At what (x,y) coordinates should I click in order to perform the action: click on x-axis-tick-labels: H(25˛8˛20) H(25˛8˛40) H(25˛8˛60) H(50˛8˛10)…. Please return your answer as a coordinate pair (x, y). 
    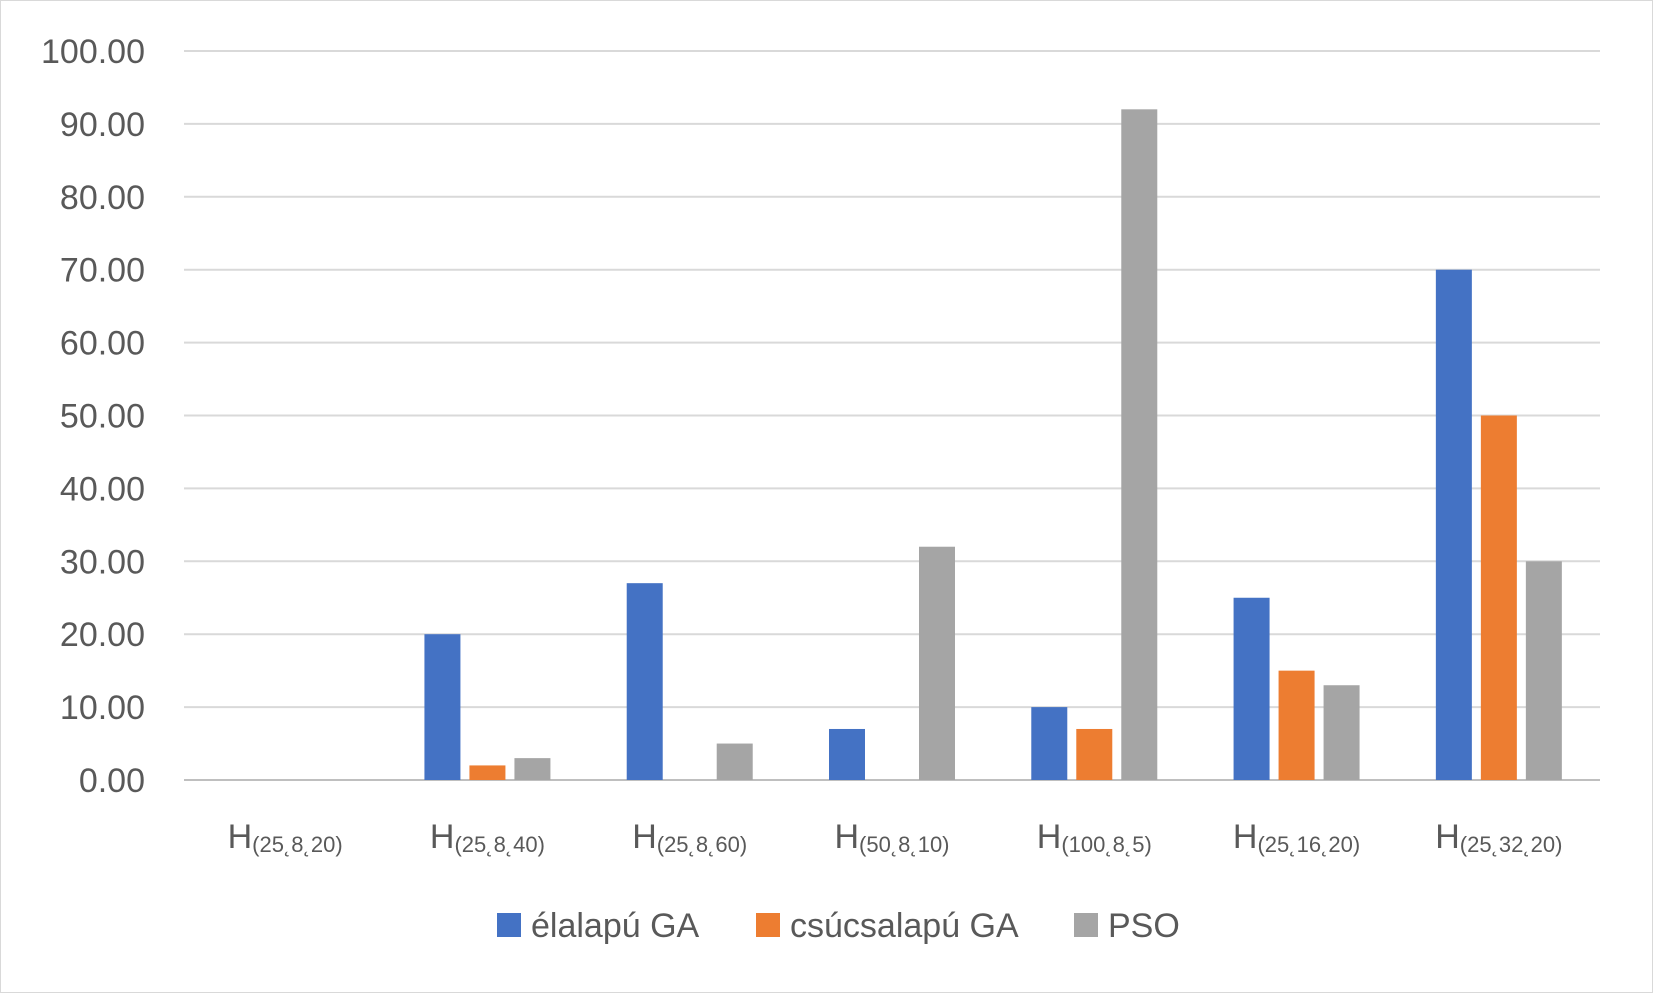
    Looking at the image, I should click on (895, 837).